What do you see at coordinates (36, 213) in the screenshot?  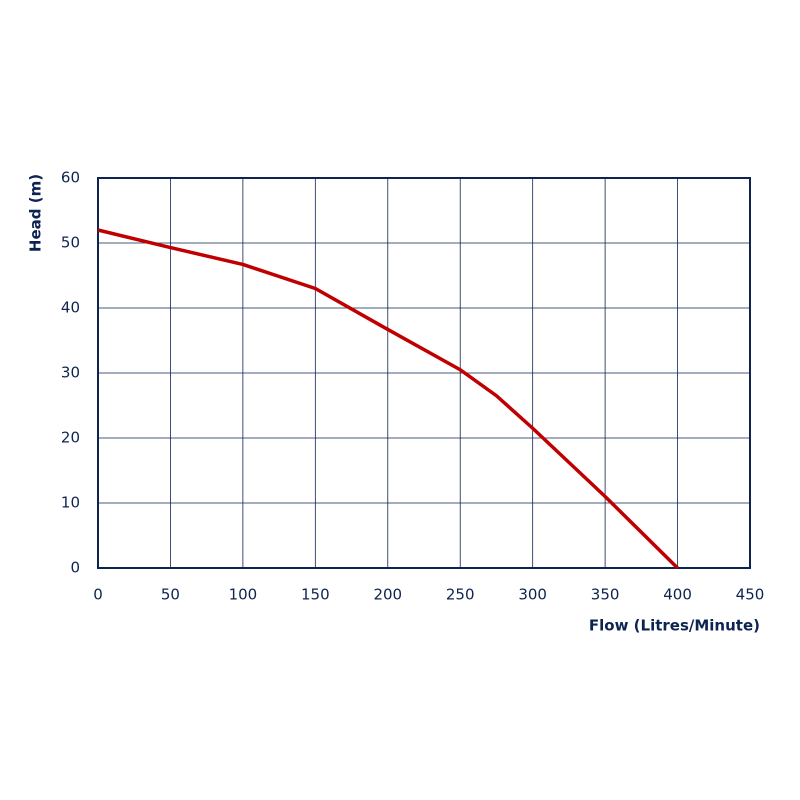 I see `y-axis-title: Head (m)` at bounding box center [36, 213].